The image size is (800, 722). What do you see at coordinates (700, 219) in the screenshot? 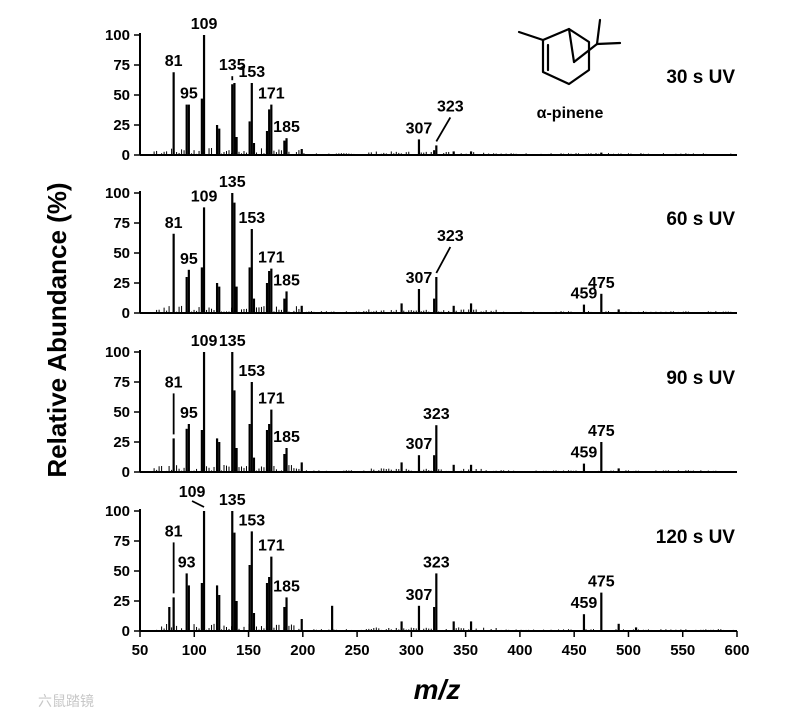
I see `uv-time-label: 60 s UV` at bounding box center [700, 219].